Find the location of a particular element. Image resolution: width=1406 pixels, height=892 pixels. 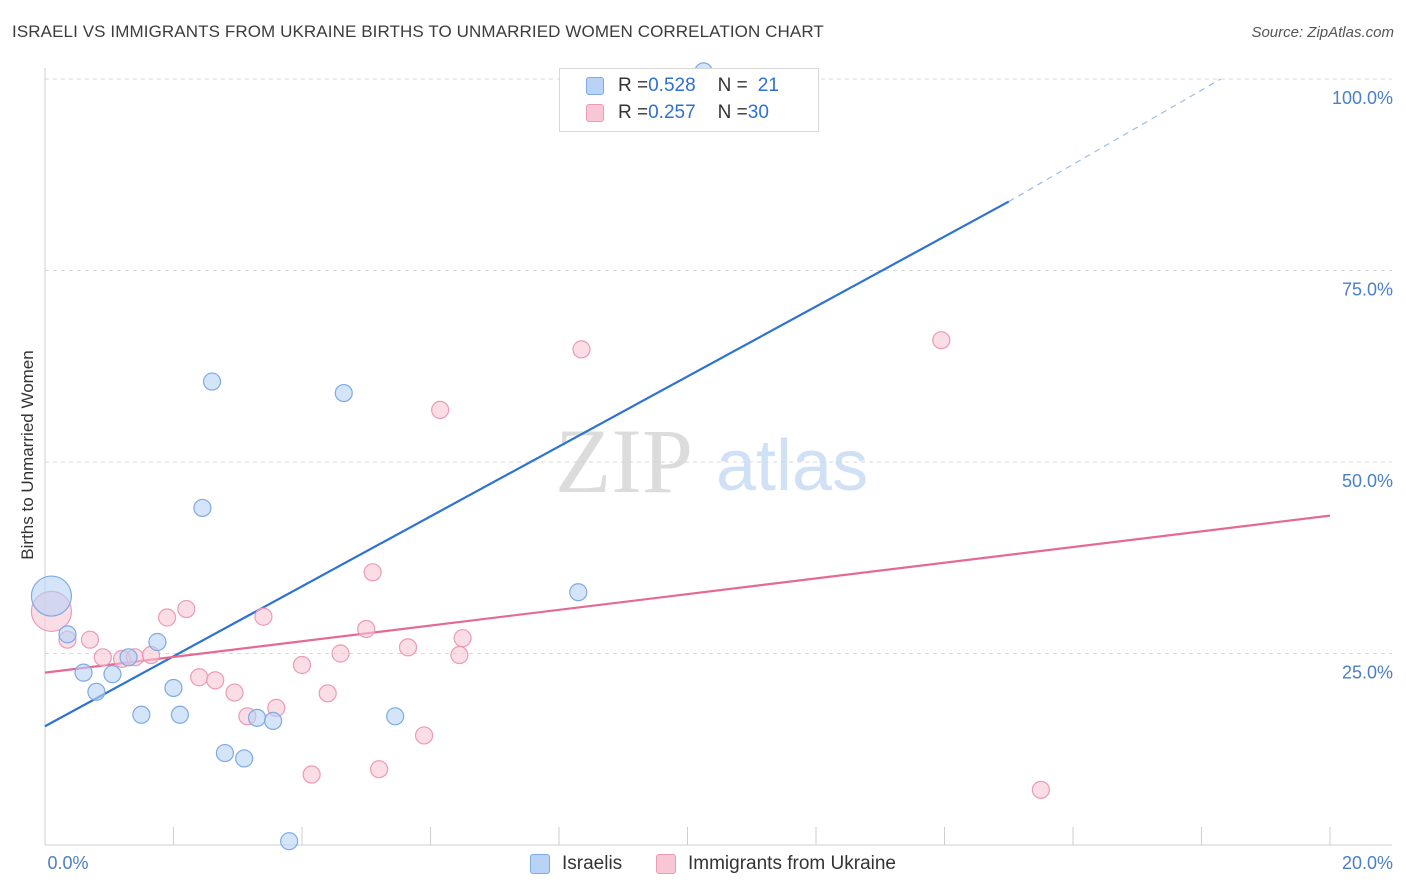

legend-item-ukraine: Immigrants from Ukraine is located at coordinates (776, 864).